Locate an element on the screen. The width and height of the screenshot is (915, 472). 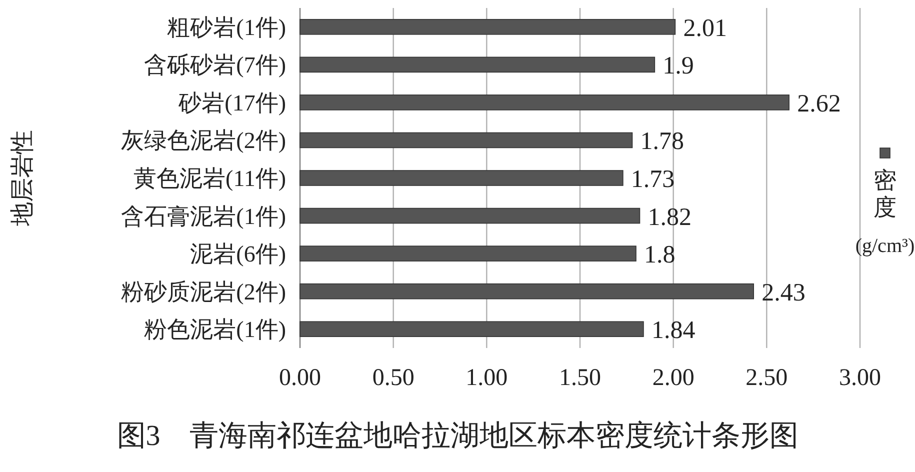
text: 图3 青海南祁连盆地哈拉湖地区标本密度统计条形图 is located at coordinates (457, 436).